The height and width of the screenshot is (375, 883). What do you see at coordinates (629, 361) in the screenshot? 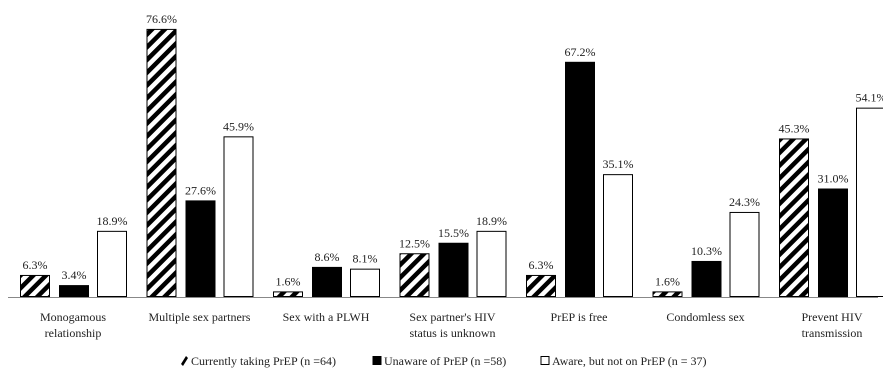
I see `legend-label: Aware, but not on PrEP (n = 37)` at bounding box center [629, 361].